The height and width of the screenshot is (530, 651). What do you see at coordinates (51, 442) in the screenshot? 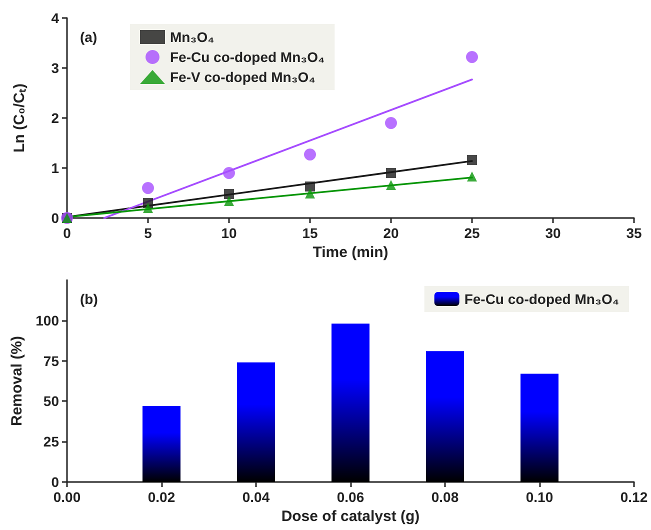
I see `y-tick-label: 25` at bounding box center [51, 442].